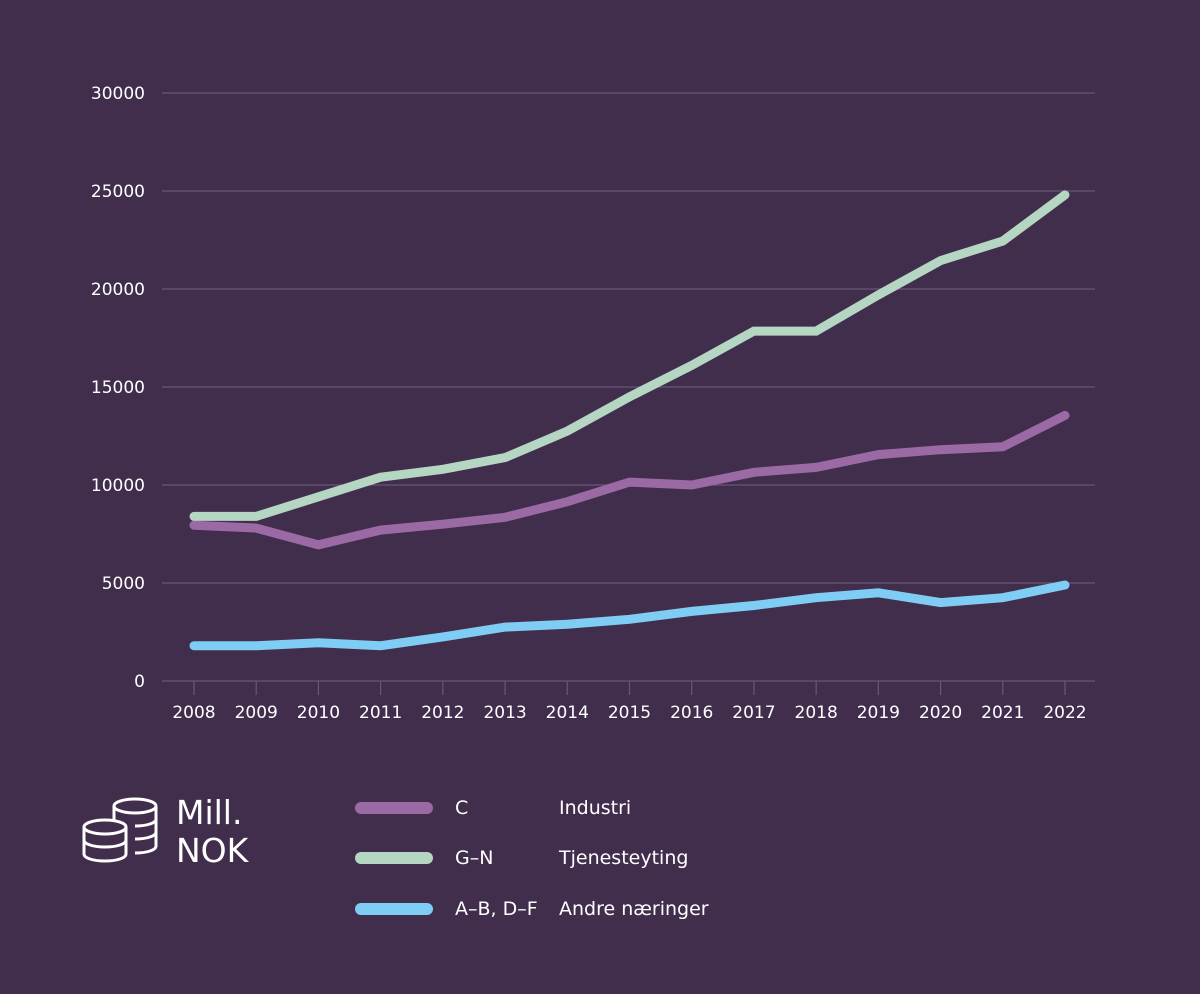 The width and height of the screenshot is (1200, 994). What do you see at coordinates (504, 713) in the screenshot?
I see `x-tick-label: 2013` at bounding box center [504, 713].